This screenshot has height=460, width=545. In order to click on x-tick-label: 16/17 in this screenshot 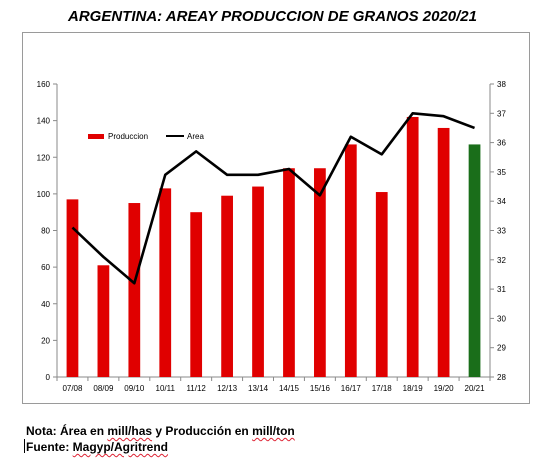, I will do `click(351, 388)`.